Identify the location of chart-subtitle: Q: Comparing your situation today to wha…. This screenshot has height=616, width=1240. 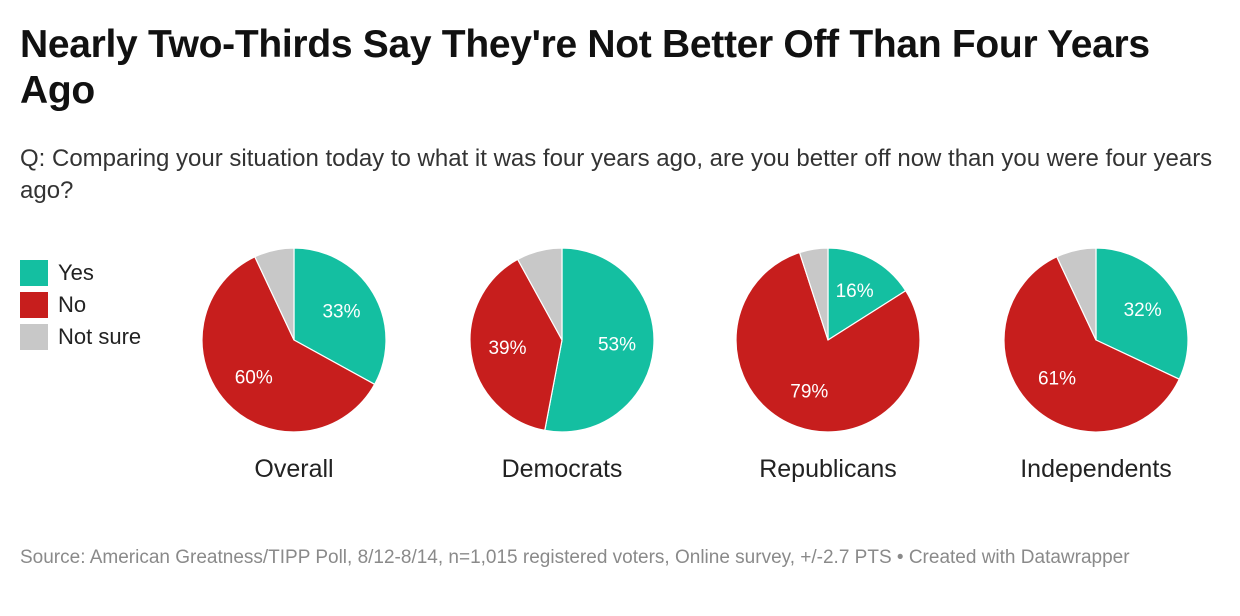
(616, 174).